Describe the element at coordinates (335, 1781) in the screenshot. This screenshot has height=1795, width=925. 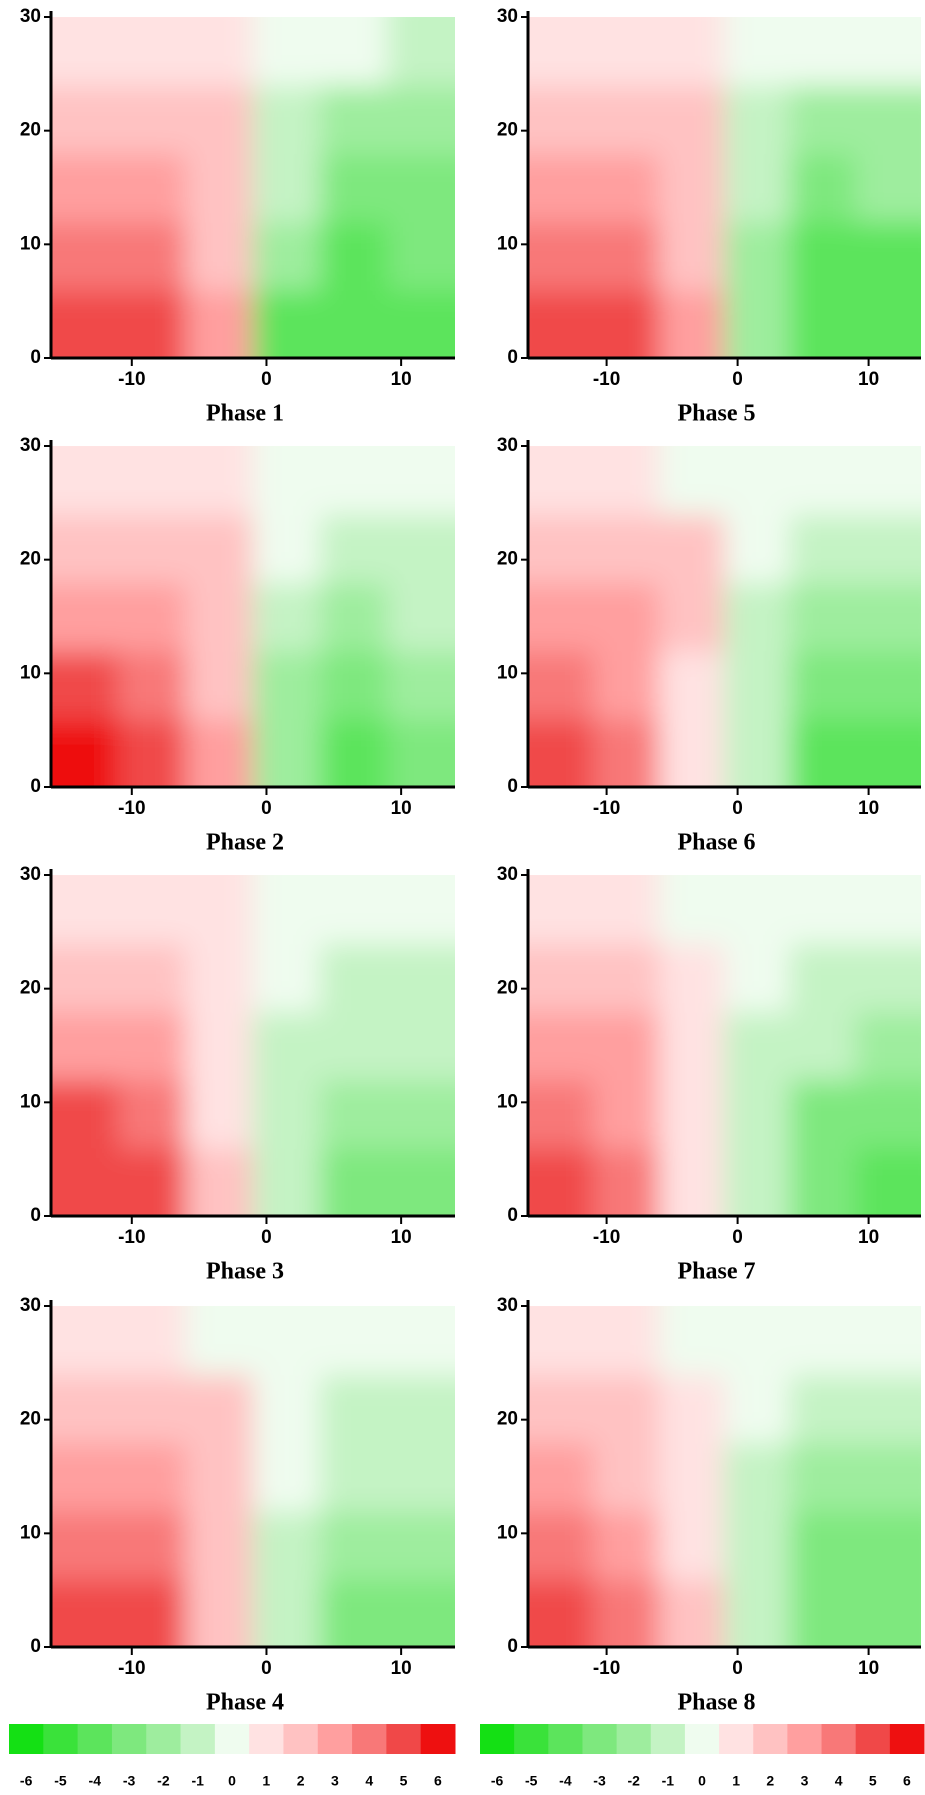
I see `colorbar-label: 3` at that location.